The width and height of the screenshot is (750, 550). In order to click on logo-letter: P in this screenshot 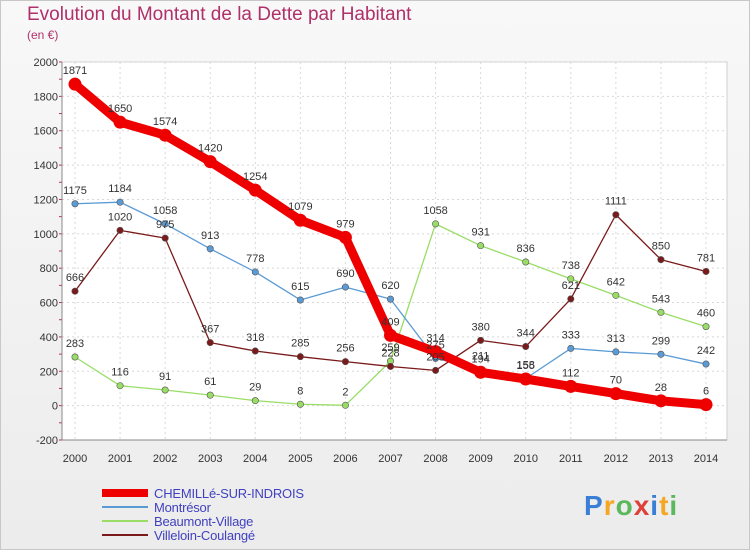, I will do `click(594, 505)`.